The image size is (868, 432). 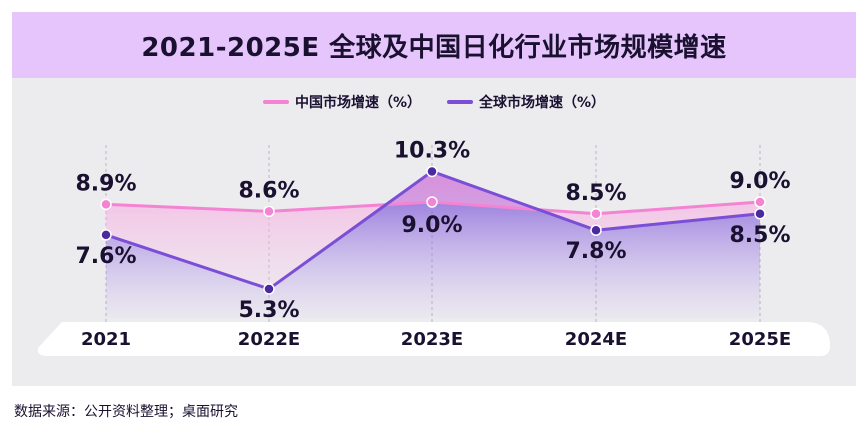 I want to click on title-bar: 2021-2025E 全球及中国日化行业市场规模增速, so click(x=434, y=45).